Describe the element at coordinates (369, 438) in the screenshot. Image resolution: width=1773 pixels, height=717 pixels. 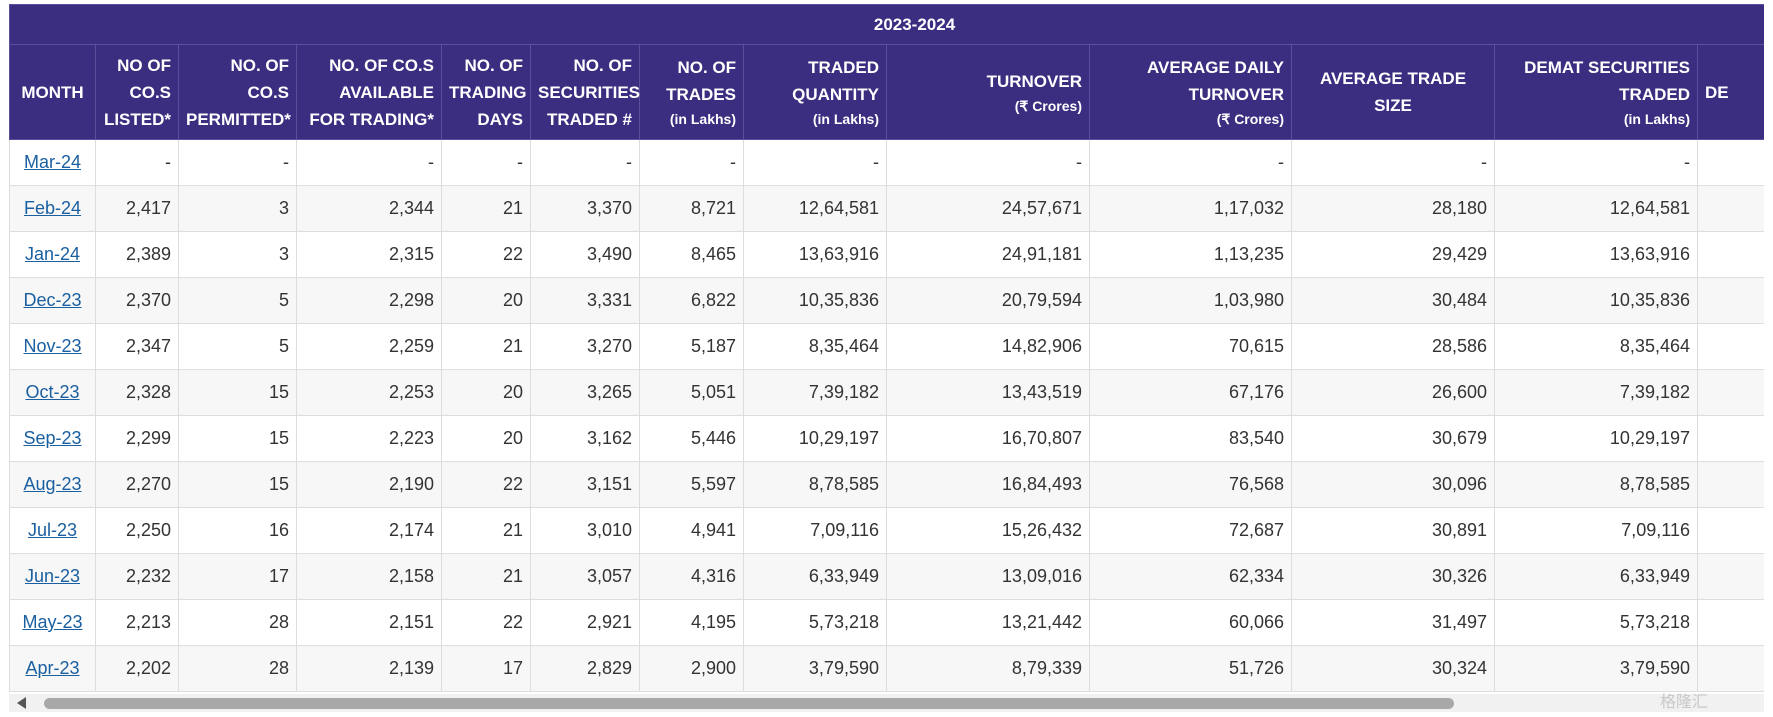
I see `table-cell: 2,223` at that location.